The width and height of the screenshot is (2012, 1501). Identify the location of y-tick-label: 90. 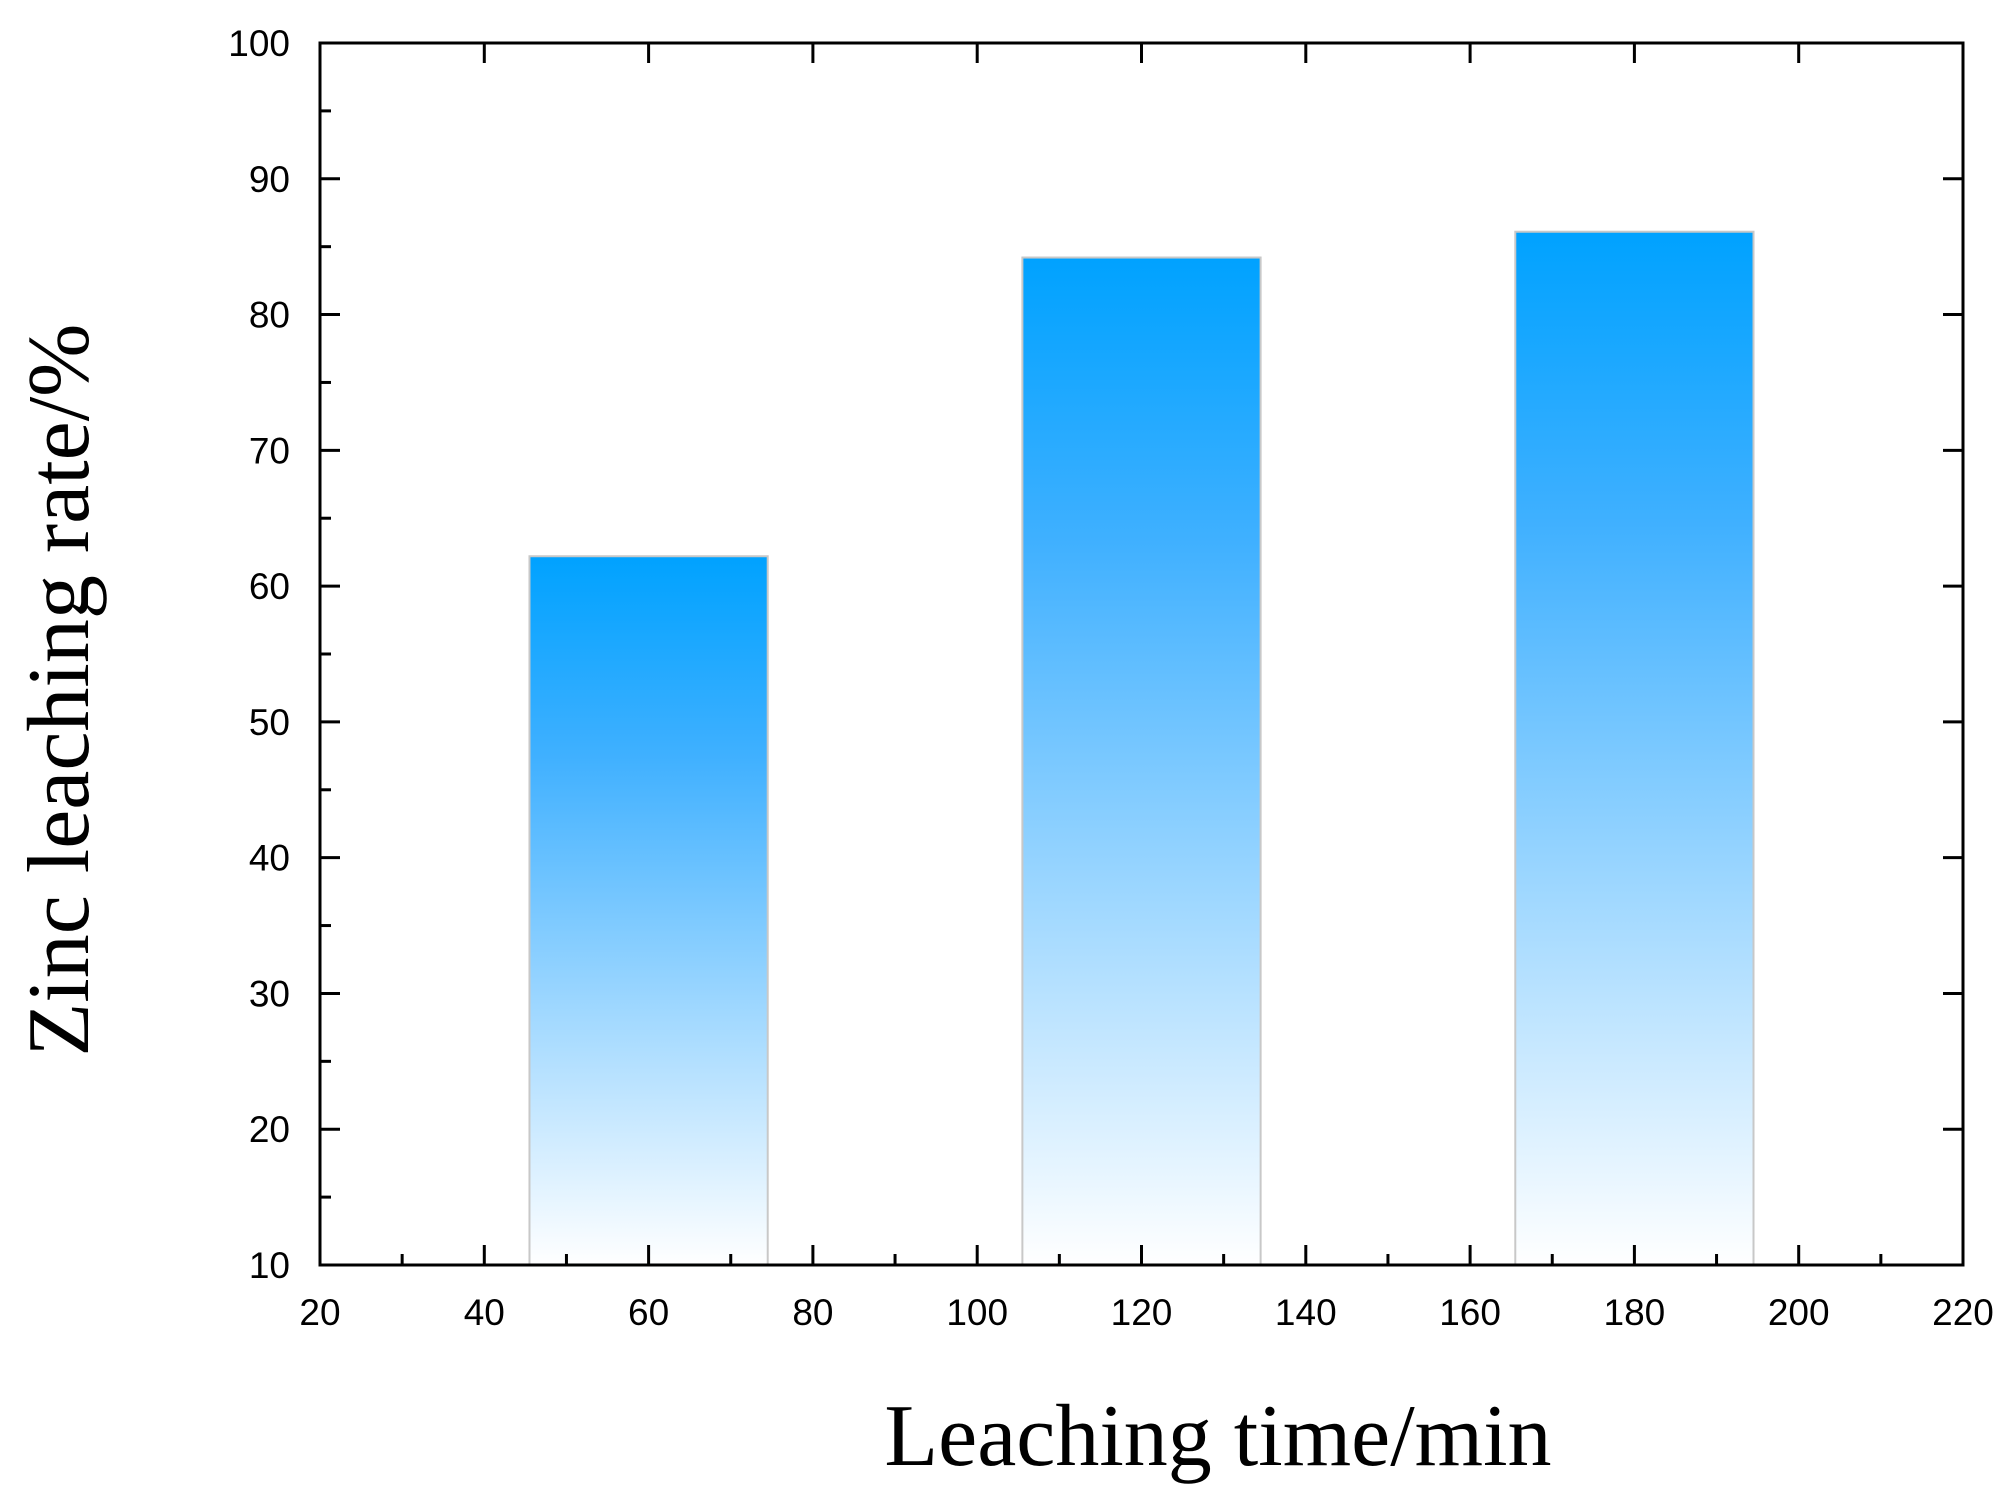
(269, 179).